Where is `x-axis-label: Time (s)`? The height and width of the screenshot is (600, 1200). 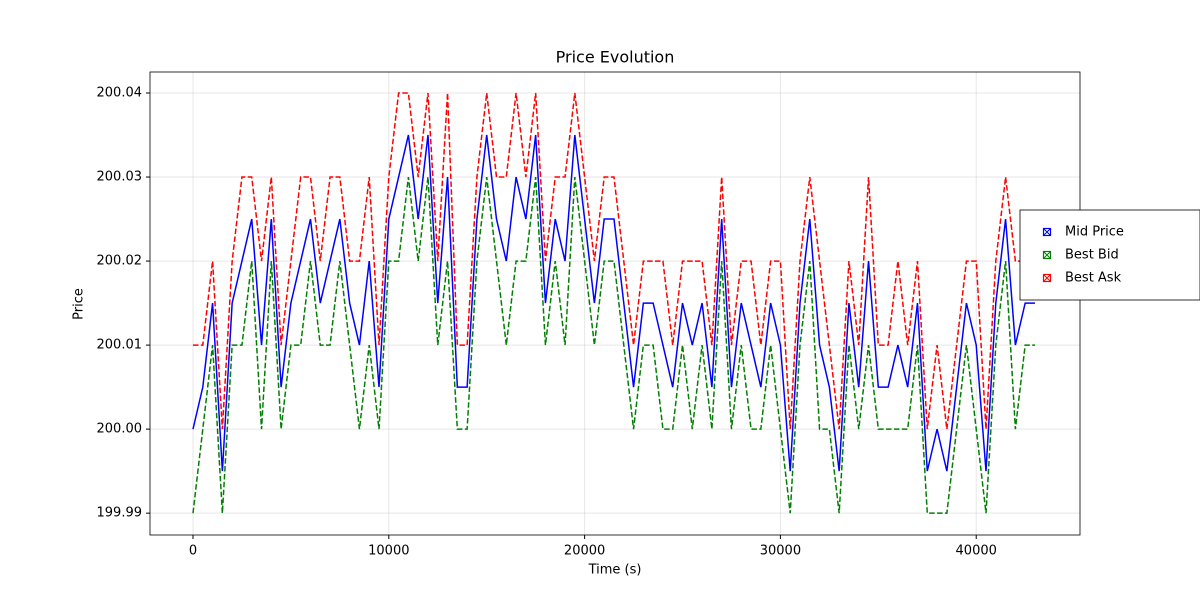
x-axis-label: Time (s) is located at coordinates (615, 570).